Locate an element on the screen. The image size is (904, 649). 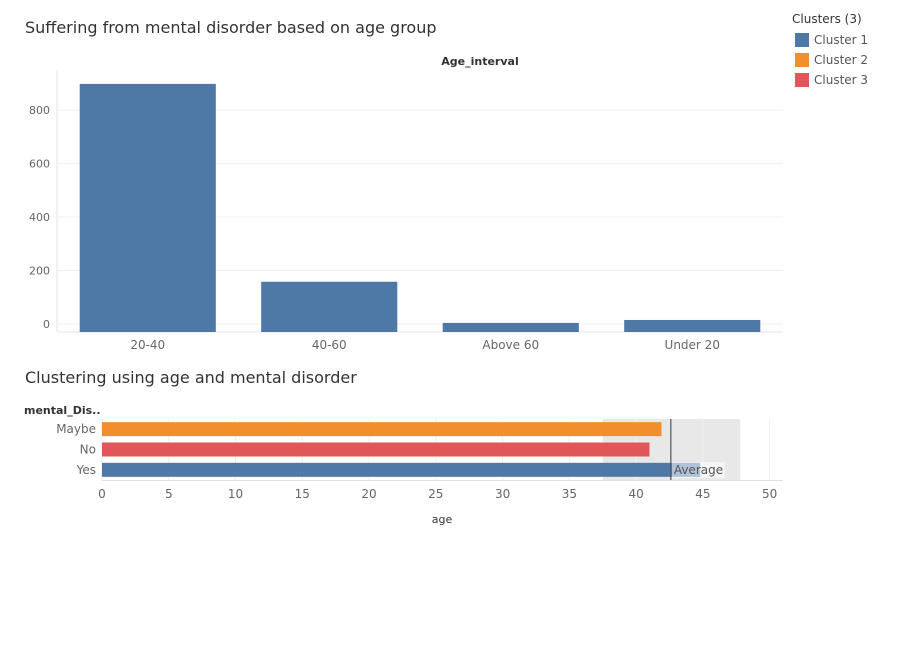
y-tick-label: Maybe is located at coordinates (76, 429).